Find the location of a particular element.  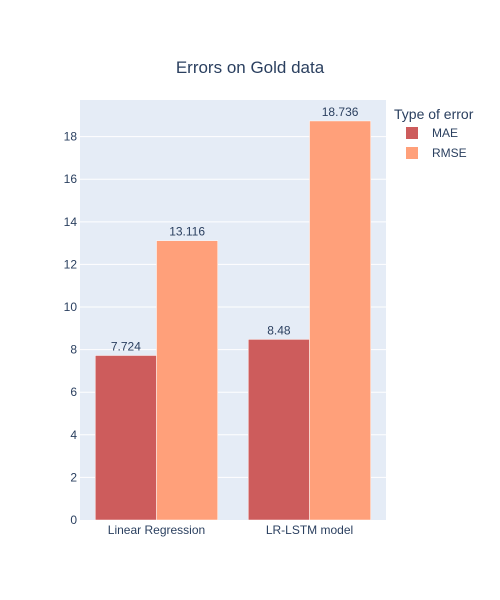

x-axis-ticks: Linear Regression LR-LSTM model is located at coordinates (230, 530).